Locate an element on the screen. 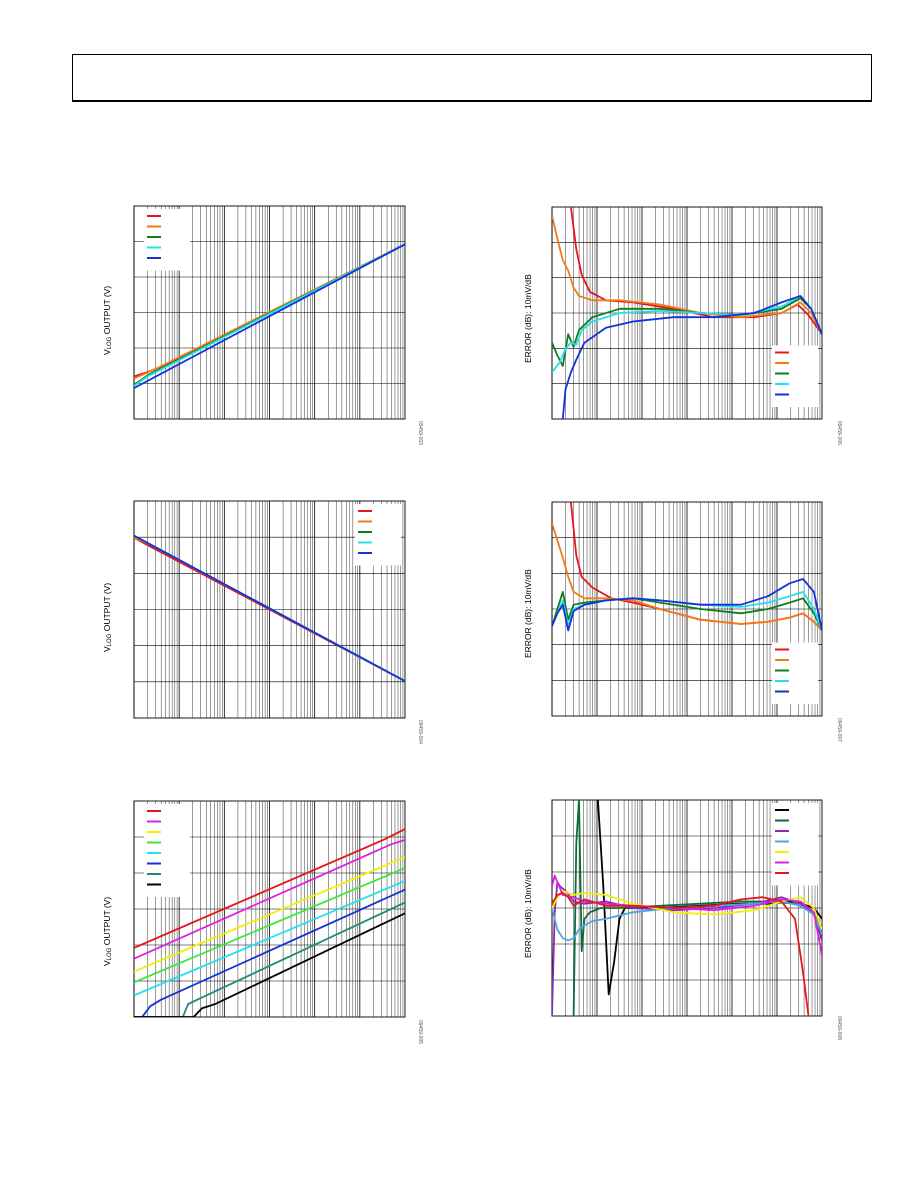  page-header-box is located at coordinates (472, 78).